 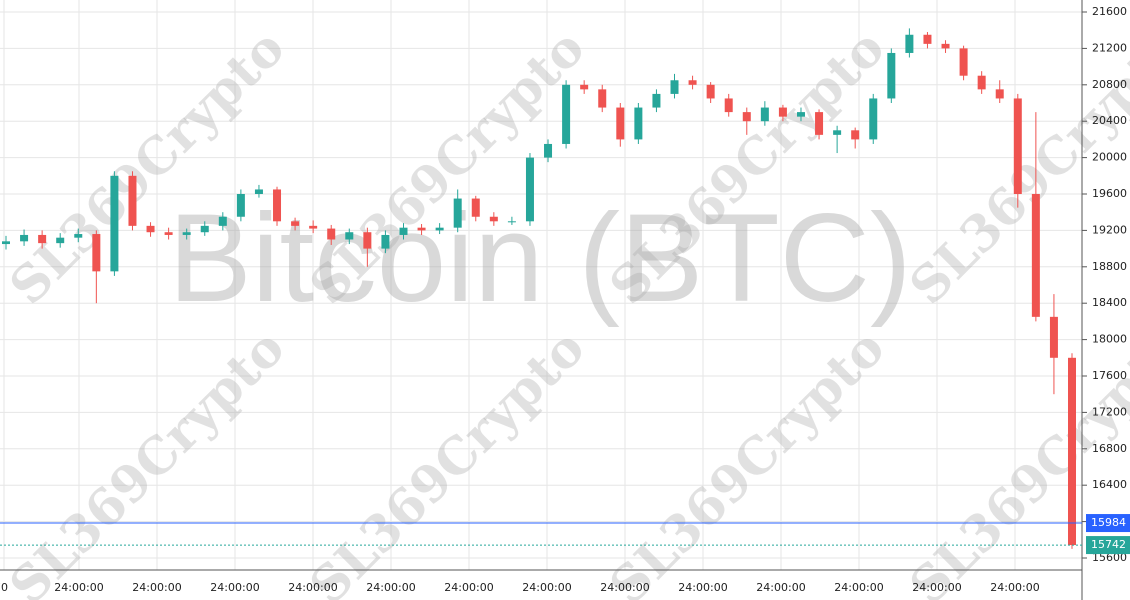 I want to click on y-tick-label: 19200, so click(x=1109, y=229).